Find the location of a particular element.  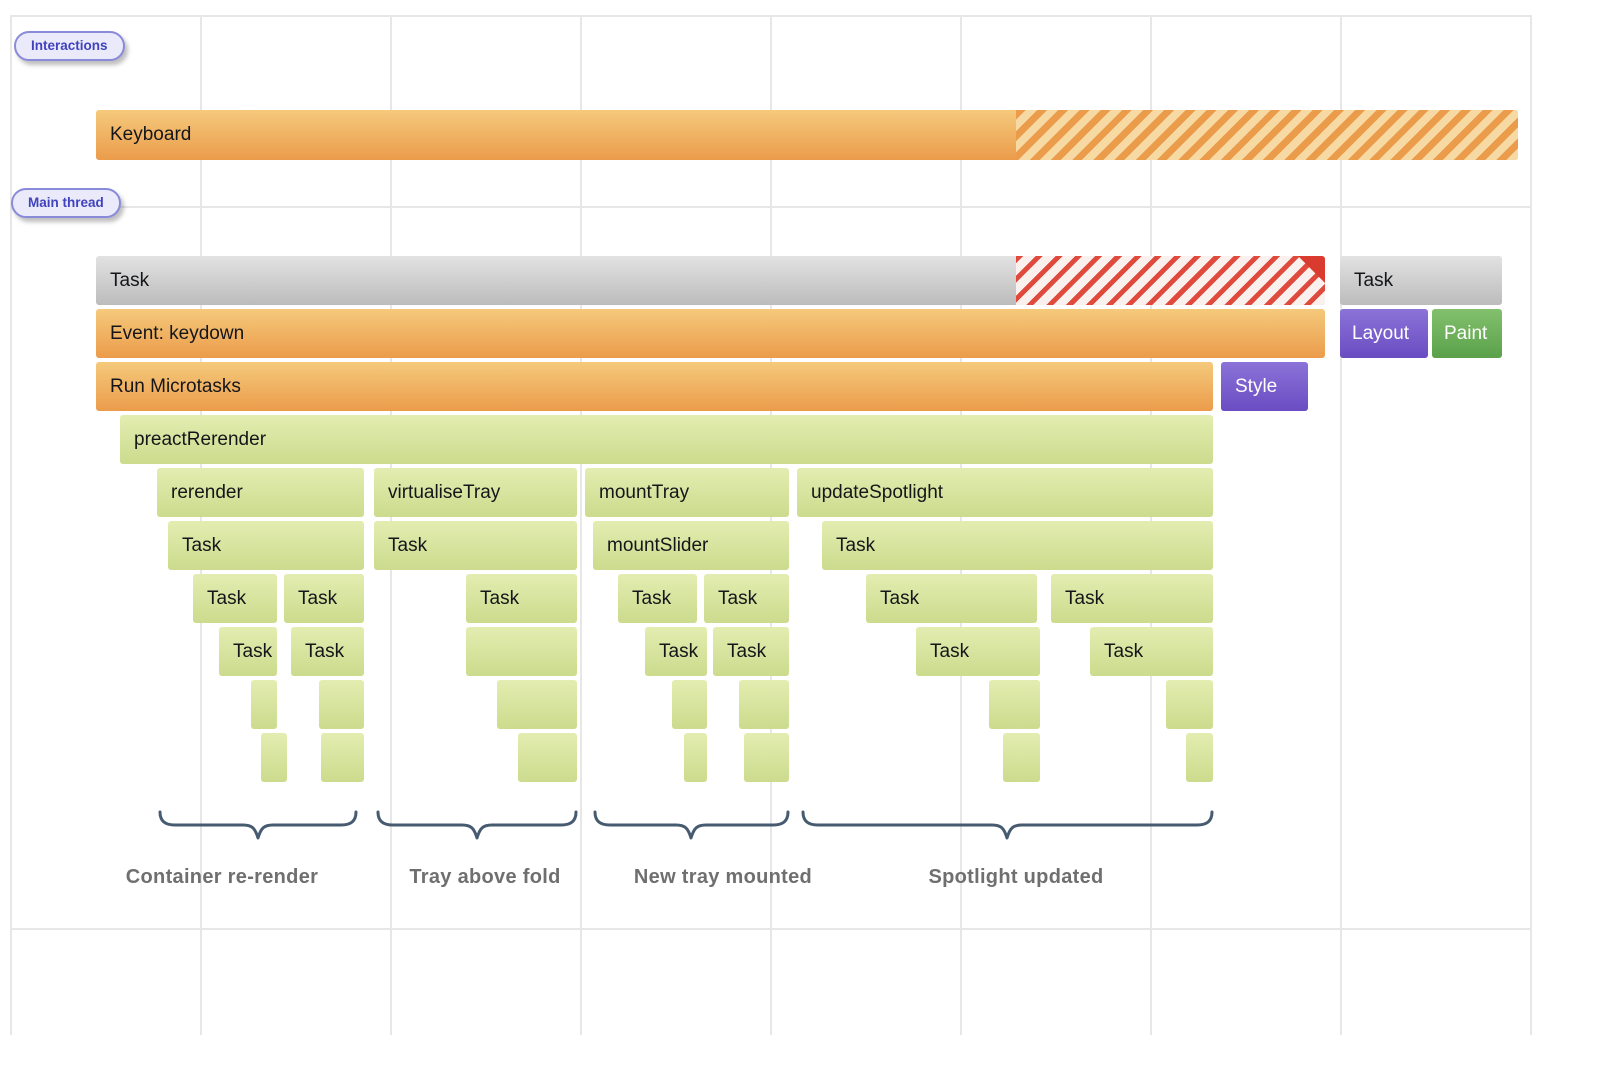

run-microtasks-label: Run Microtasks is located at coordinates (175, 386).